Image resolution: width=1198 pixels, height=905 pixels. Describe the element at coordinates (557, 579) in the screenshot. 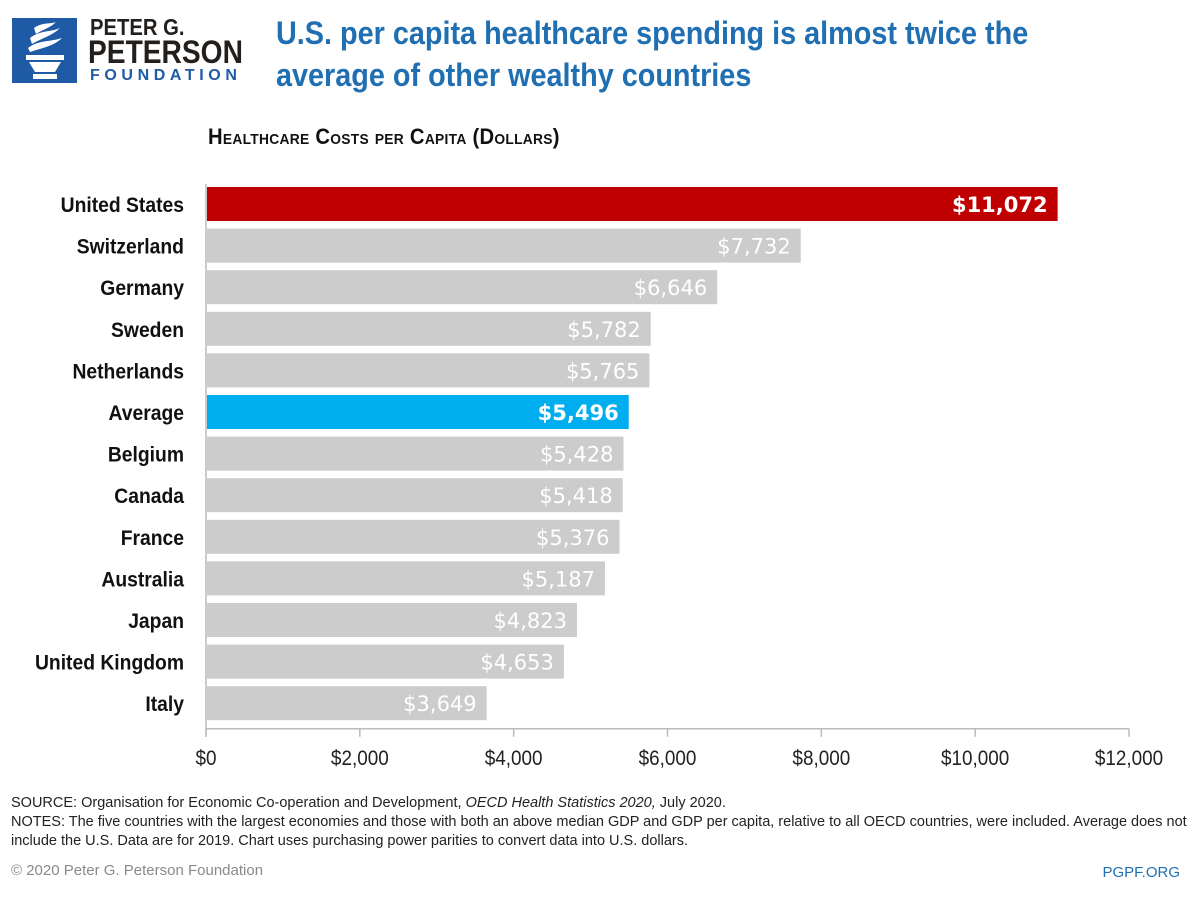

I see `data-label-australia: $5,187` at that location.